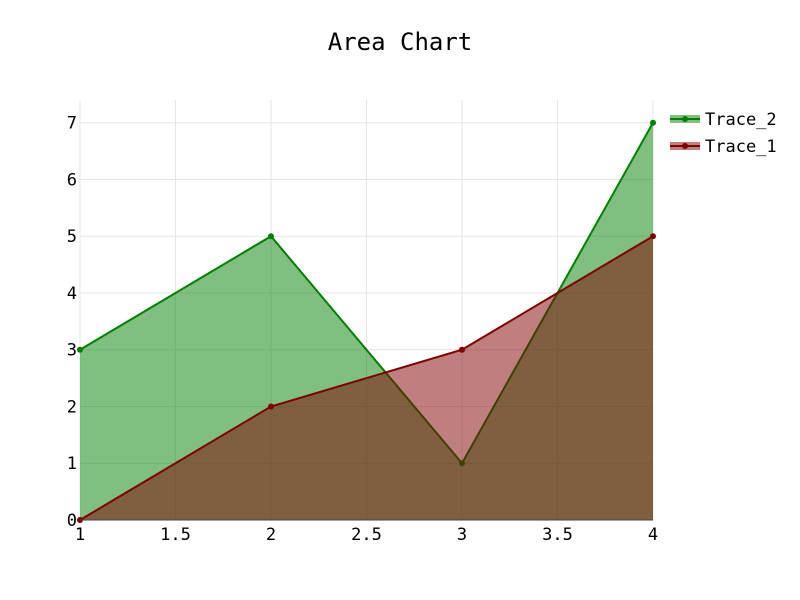 The image size is (800, 600). What do you see at coordinates (72, 180) in the screenshot?
I see `y-tick-label: 6` at bounding box center [72, 180].